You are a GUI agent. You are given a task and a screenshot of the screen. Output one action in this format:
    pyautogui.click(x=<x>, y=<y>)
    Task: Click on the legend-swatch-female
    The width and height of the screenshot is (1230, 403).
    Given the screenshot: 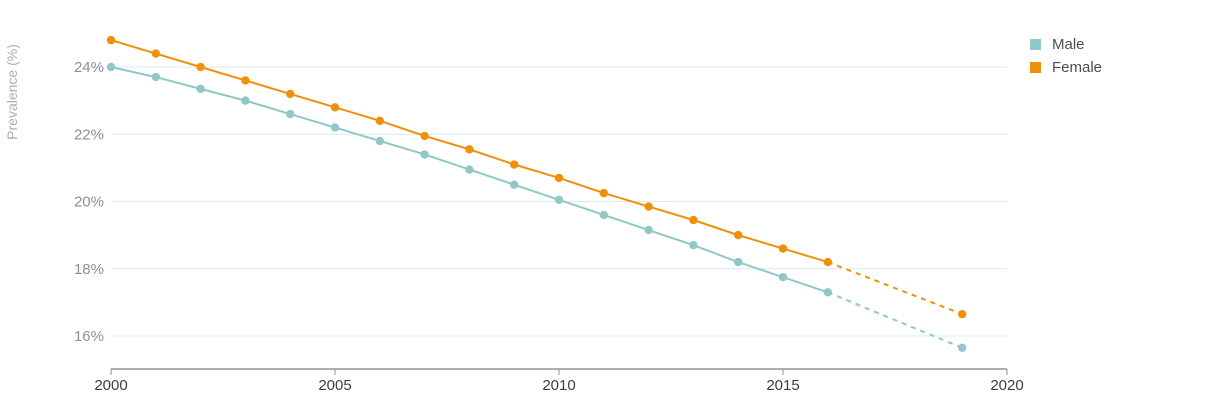 What is the action you would take?
    pyautogui.click(x=1035, y=67)
    